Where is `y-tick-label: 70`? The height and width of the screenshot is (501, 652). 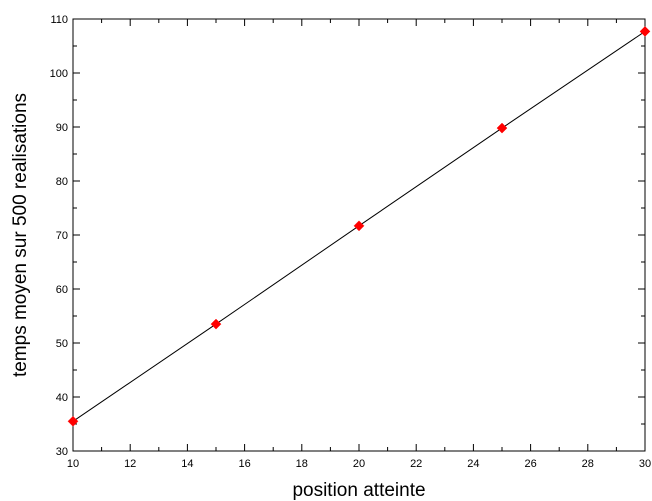 y-tick-label: 70 is located at coordinates (62, 236).